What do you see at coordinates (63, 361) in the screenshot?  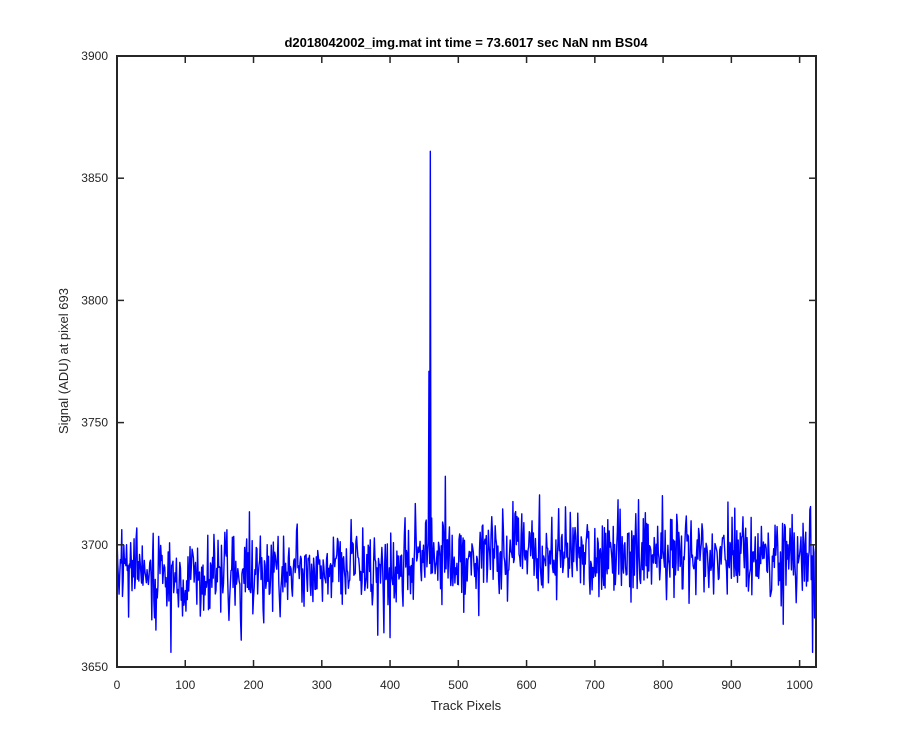 I see `y-axis-title: Signal (ADU) at pixel 693` at bounding box center [63, 361].